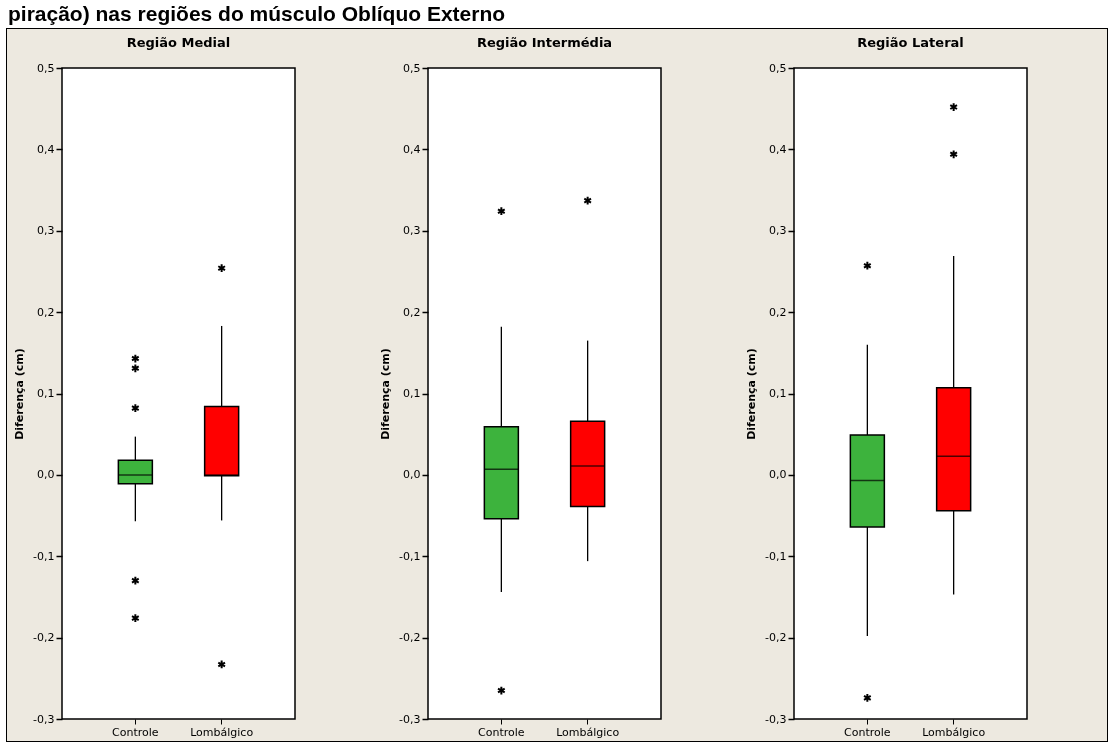  What do you see at coordinates (178, 42) in the screenshot?
I see `chart-title: Região Medial` at bounding box center [178, 42].